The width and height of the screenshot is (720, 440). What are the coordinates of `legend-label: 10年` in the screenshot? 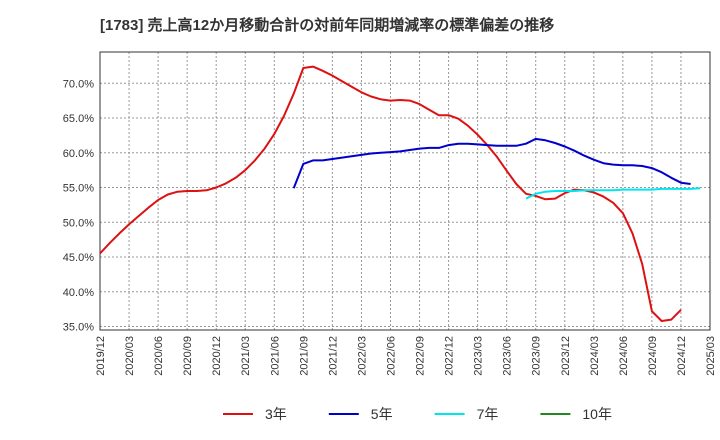 It's located at (597, 414).